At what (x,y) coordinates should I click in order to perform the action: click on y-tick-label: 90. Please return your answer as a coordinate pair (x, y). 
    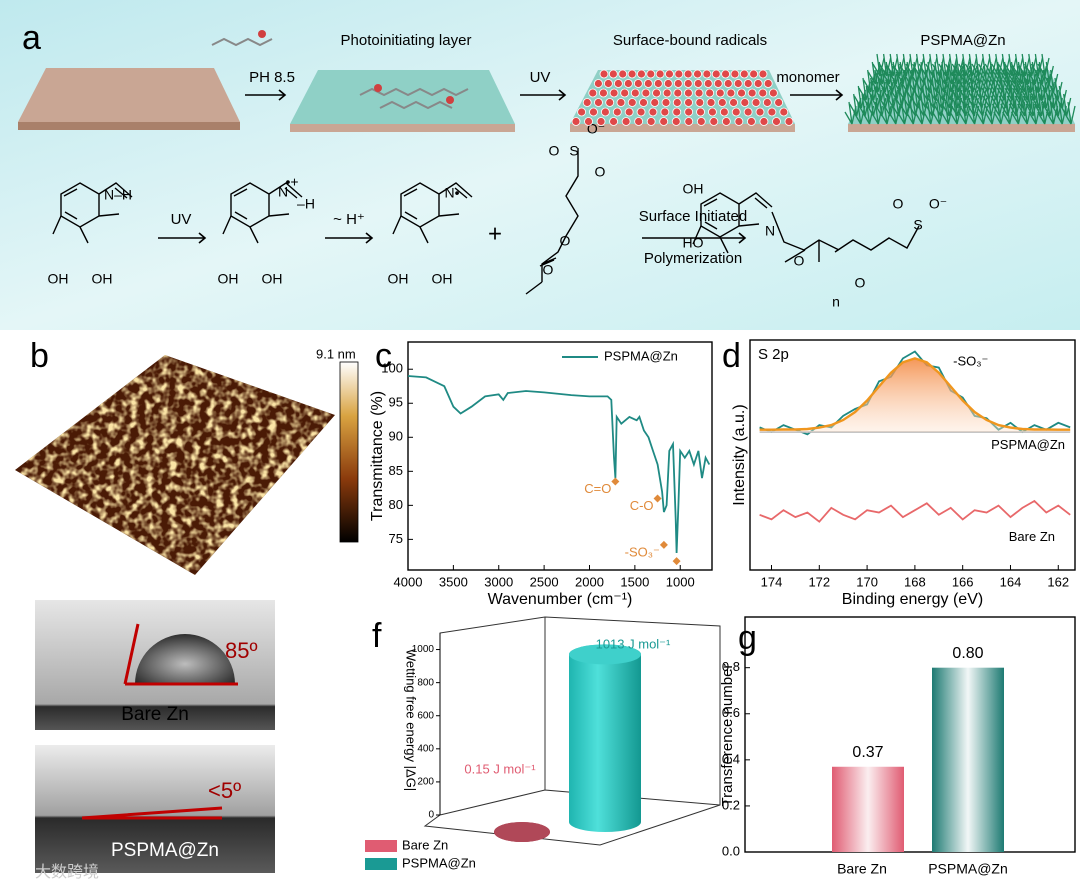
    Looking at the image, I should click on (396, 436).